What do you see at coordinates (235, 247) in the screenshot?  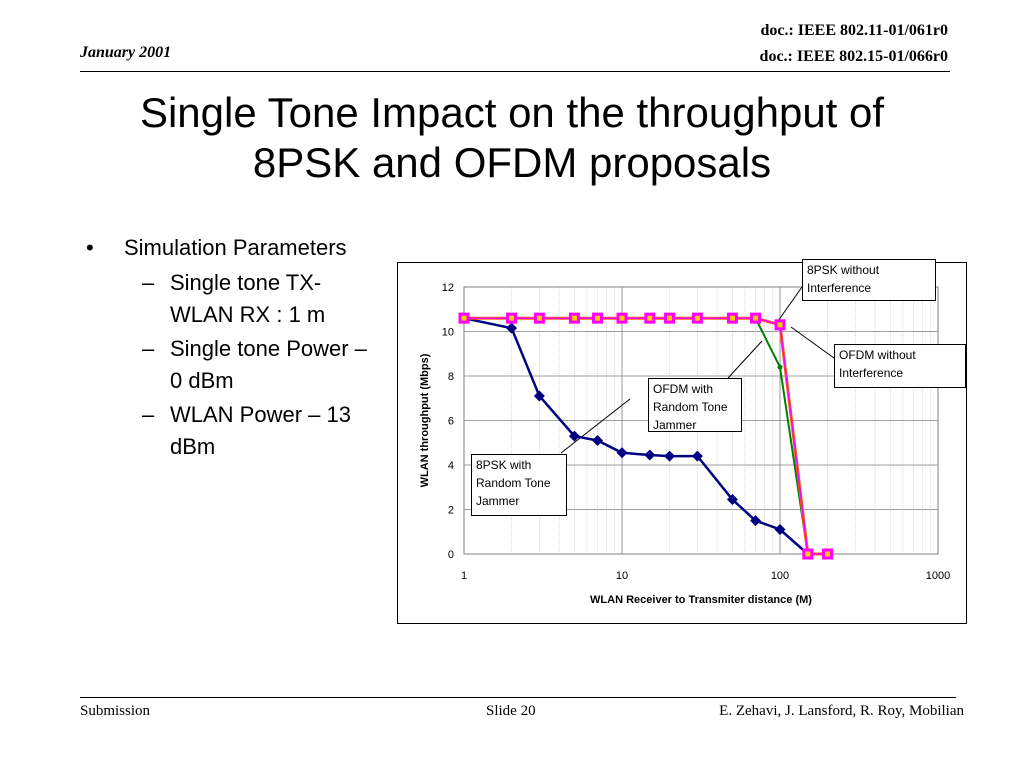 I see `bullet-main-text: Simulation Parameters` at bounding box center [235, 247].